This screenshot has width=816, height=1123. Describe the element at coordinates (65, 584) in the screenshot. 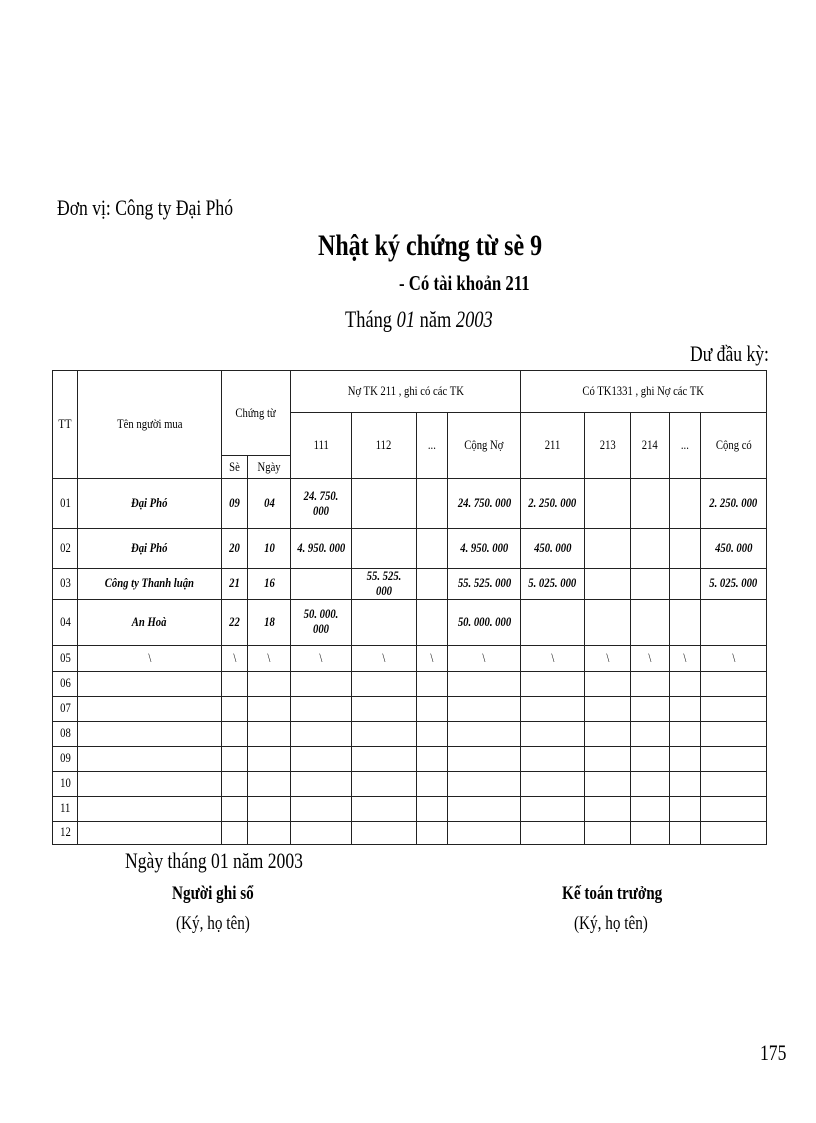

I see `table-cell: 03` at that location.